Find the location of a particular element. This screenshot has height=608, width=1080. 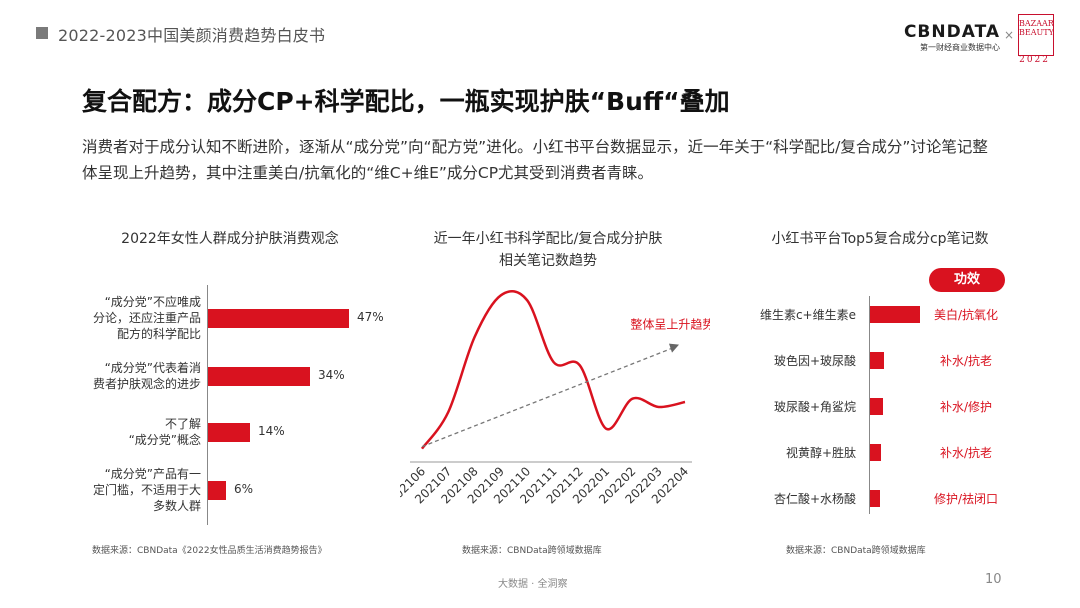

left-bar-category-label: “成分党”产品有一定门槛，不适用于大多数人群 is located at coordinates (139, 490).